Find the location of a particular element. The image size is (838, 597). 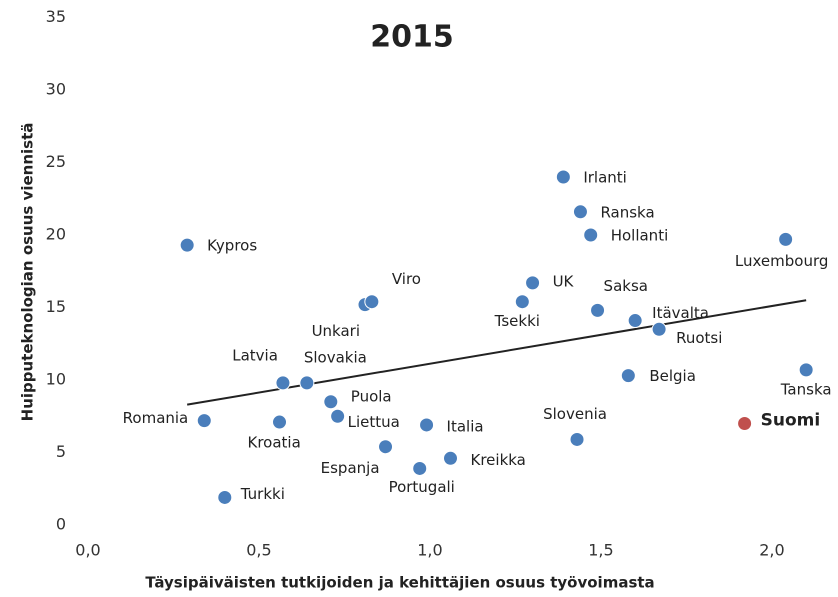

point-label: Tanska is located at coordinates (806, 389).